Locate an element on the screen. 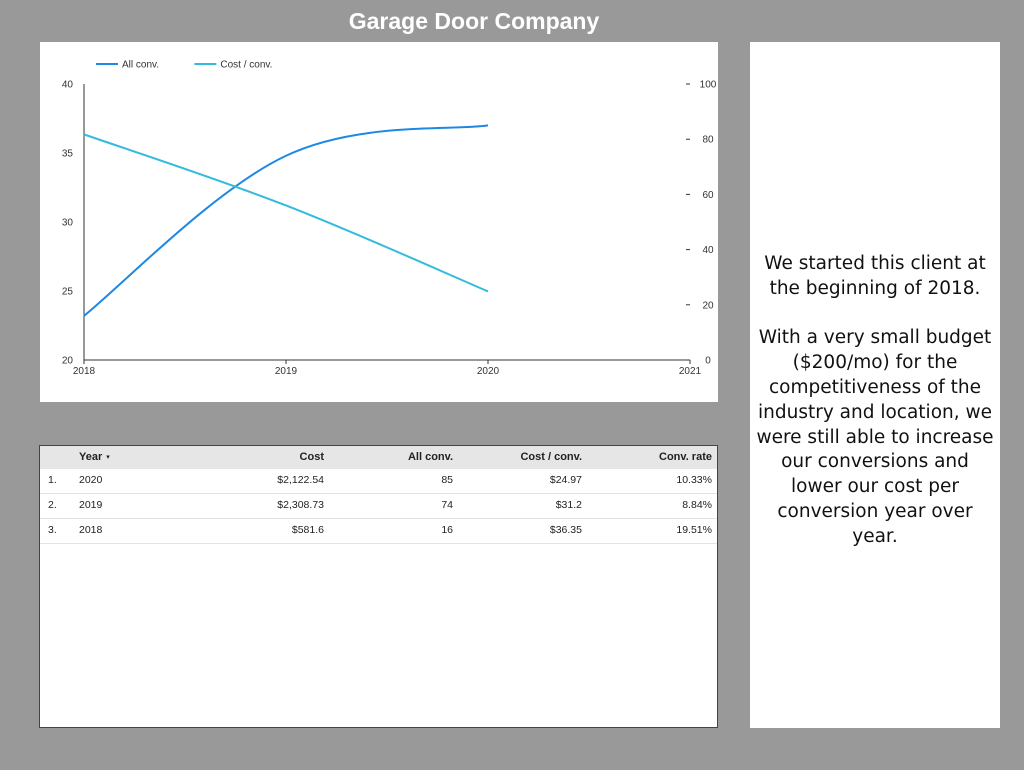 The height and width of the screenshot is (770, 1024). row-index: 2. is located at coordinates (52, 505).